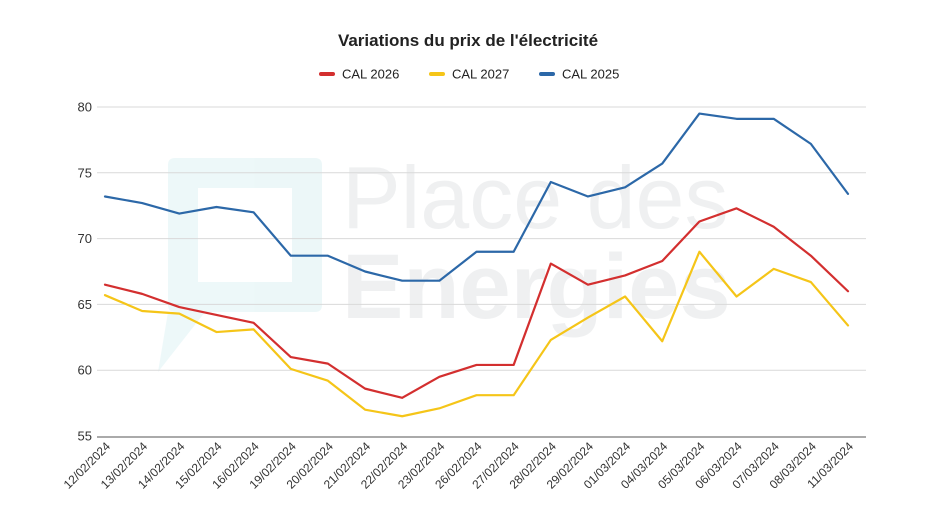 This screenshot has height=526, width=936. I want to click on legend-item-cal-2027: CAL 2027, so click(469, 74).